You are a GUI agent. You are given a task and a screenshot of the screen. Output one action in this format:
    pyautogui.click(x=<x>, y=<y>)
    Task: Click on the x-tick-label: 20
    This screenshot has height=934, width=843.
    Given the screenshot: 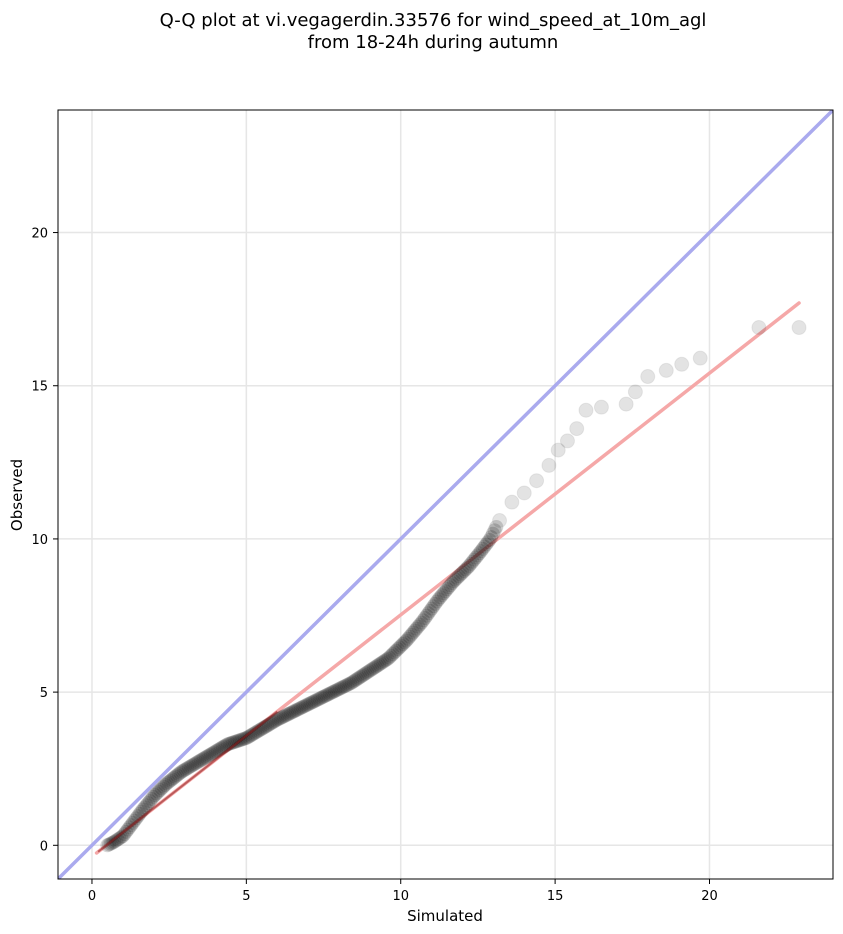 What is the action you would take?
    pyautogui.click(x=709, y=896)
    